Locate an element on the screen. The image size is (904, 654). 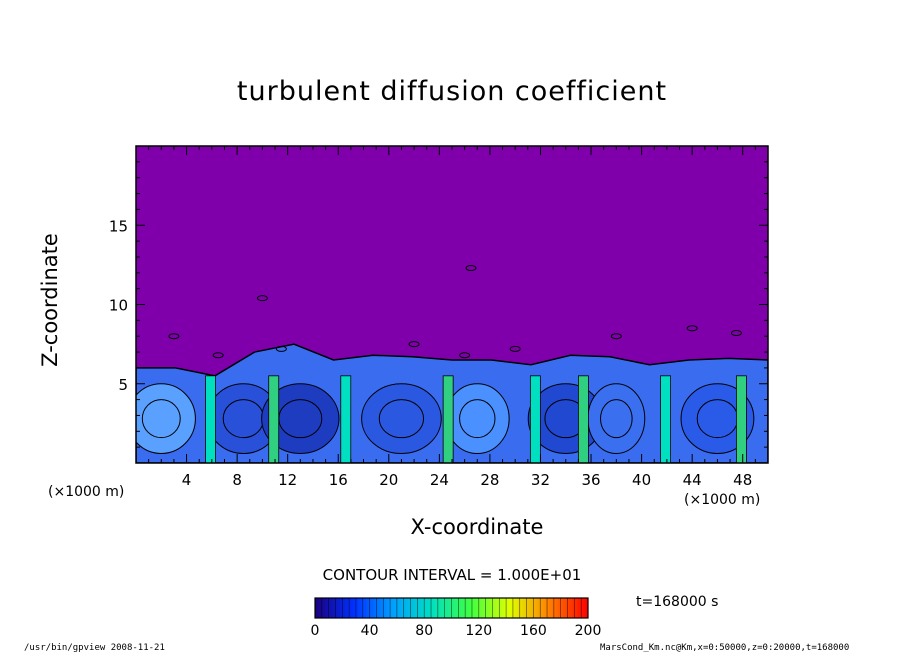
colorbar-tick-label: 200 is located at coordinates (588, 631).